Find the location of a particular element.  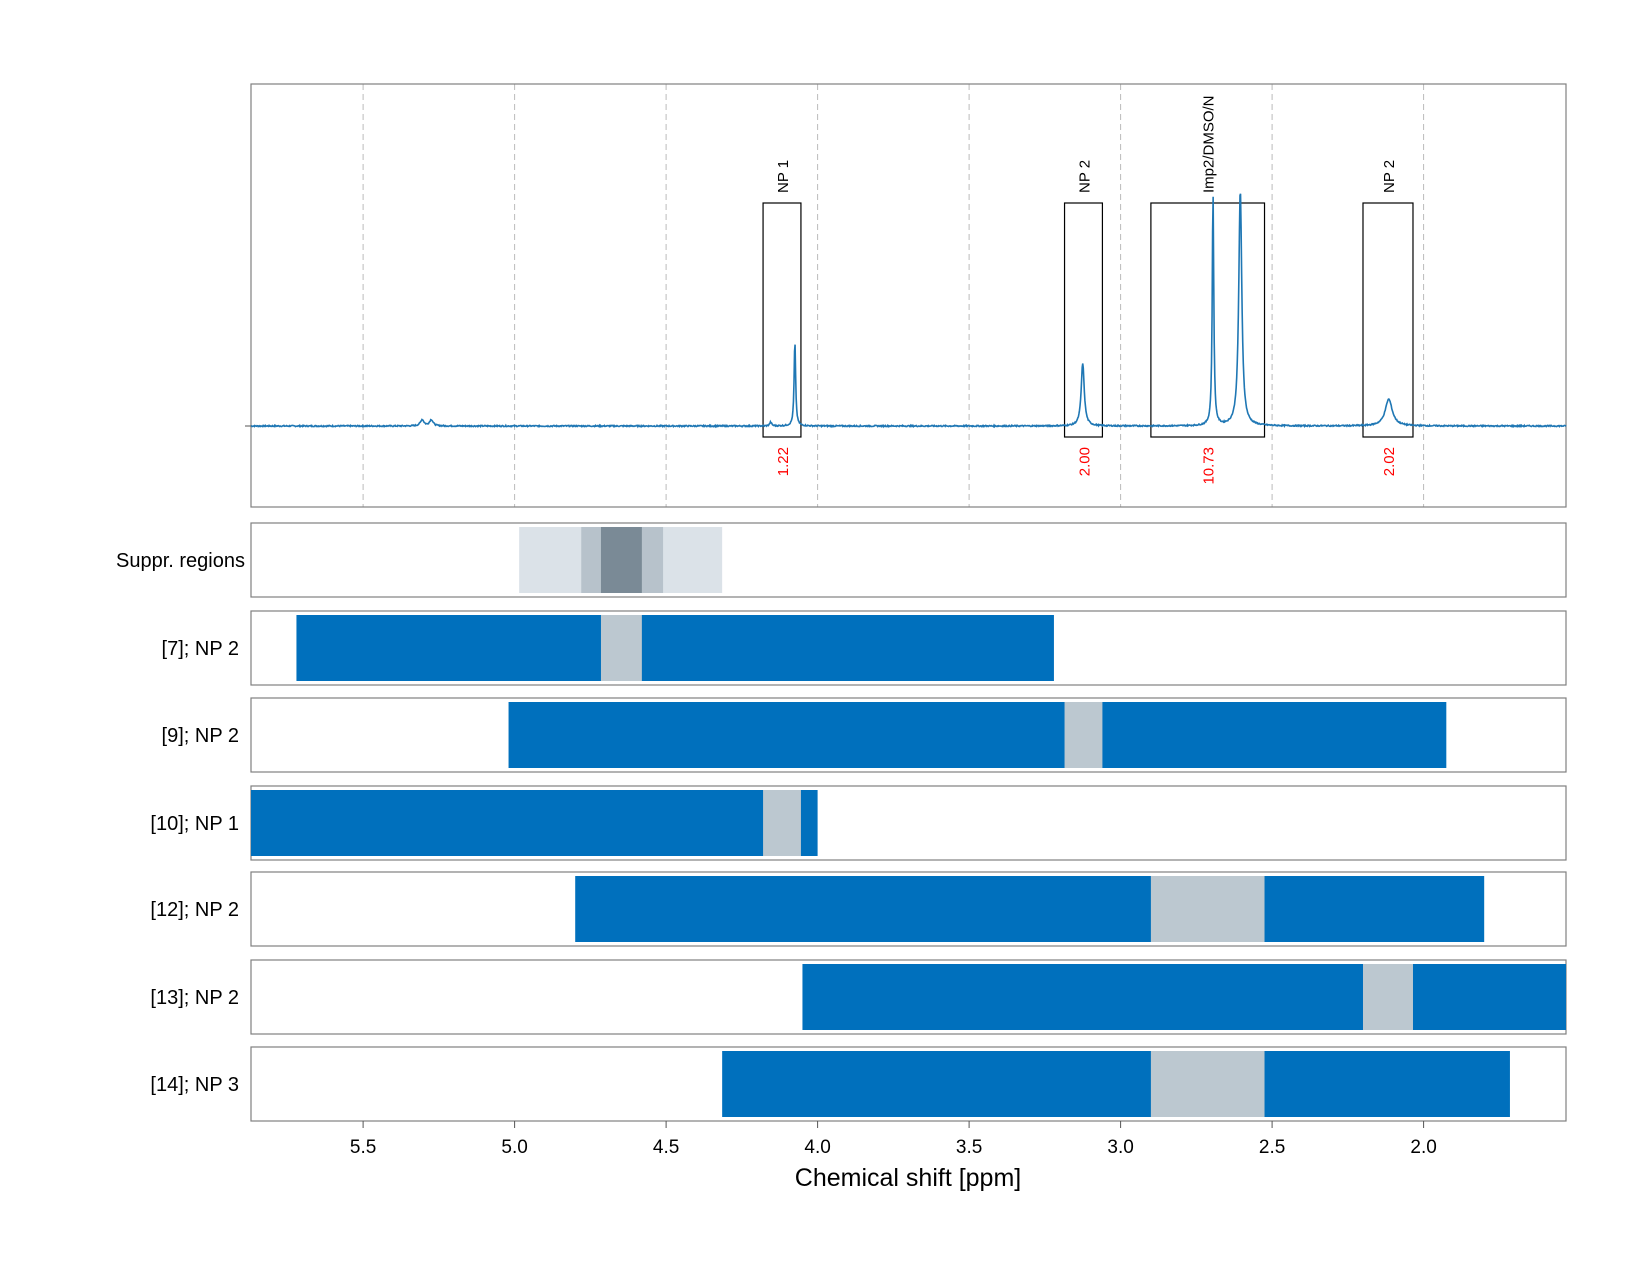

x-tick-label: 4.5 is located at coordinates (666, 1147).